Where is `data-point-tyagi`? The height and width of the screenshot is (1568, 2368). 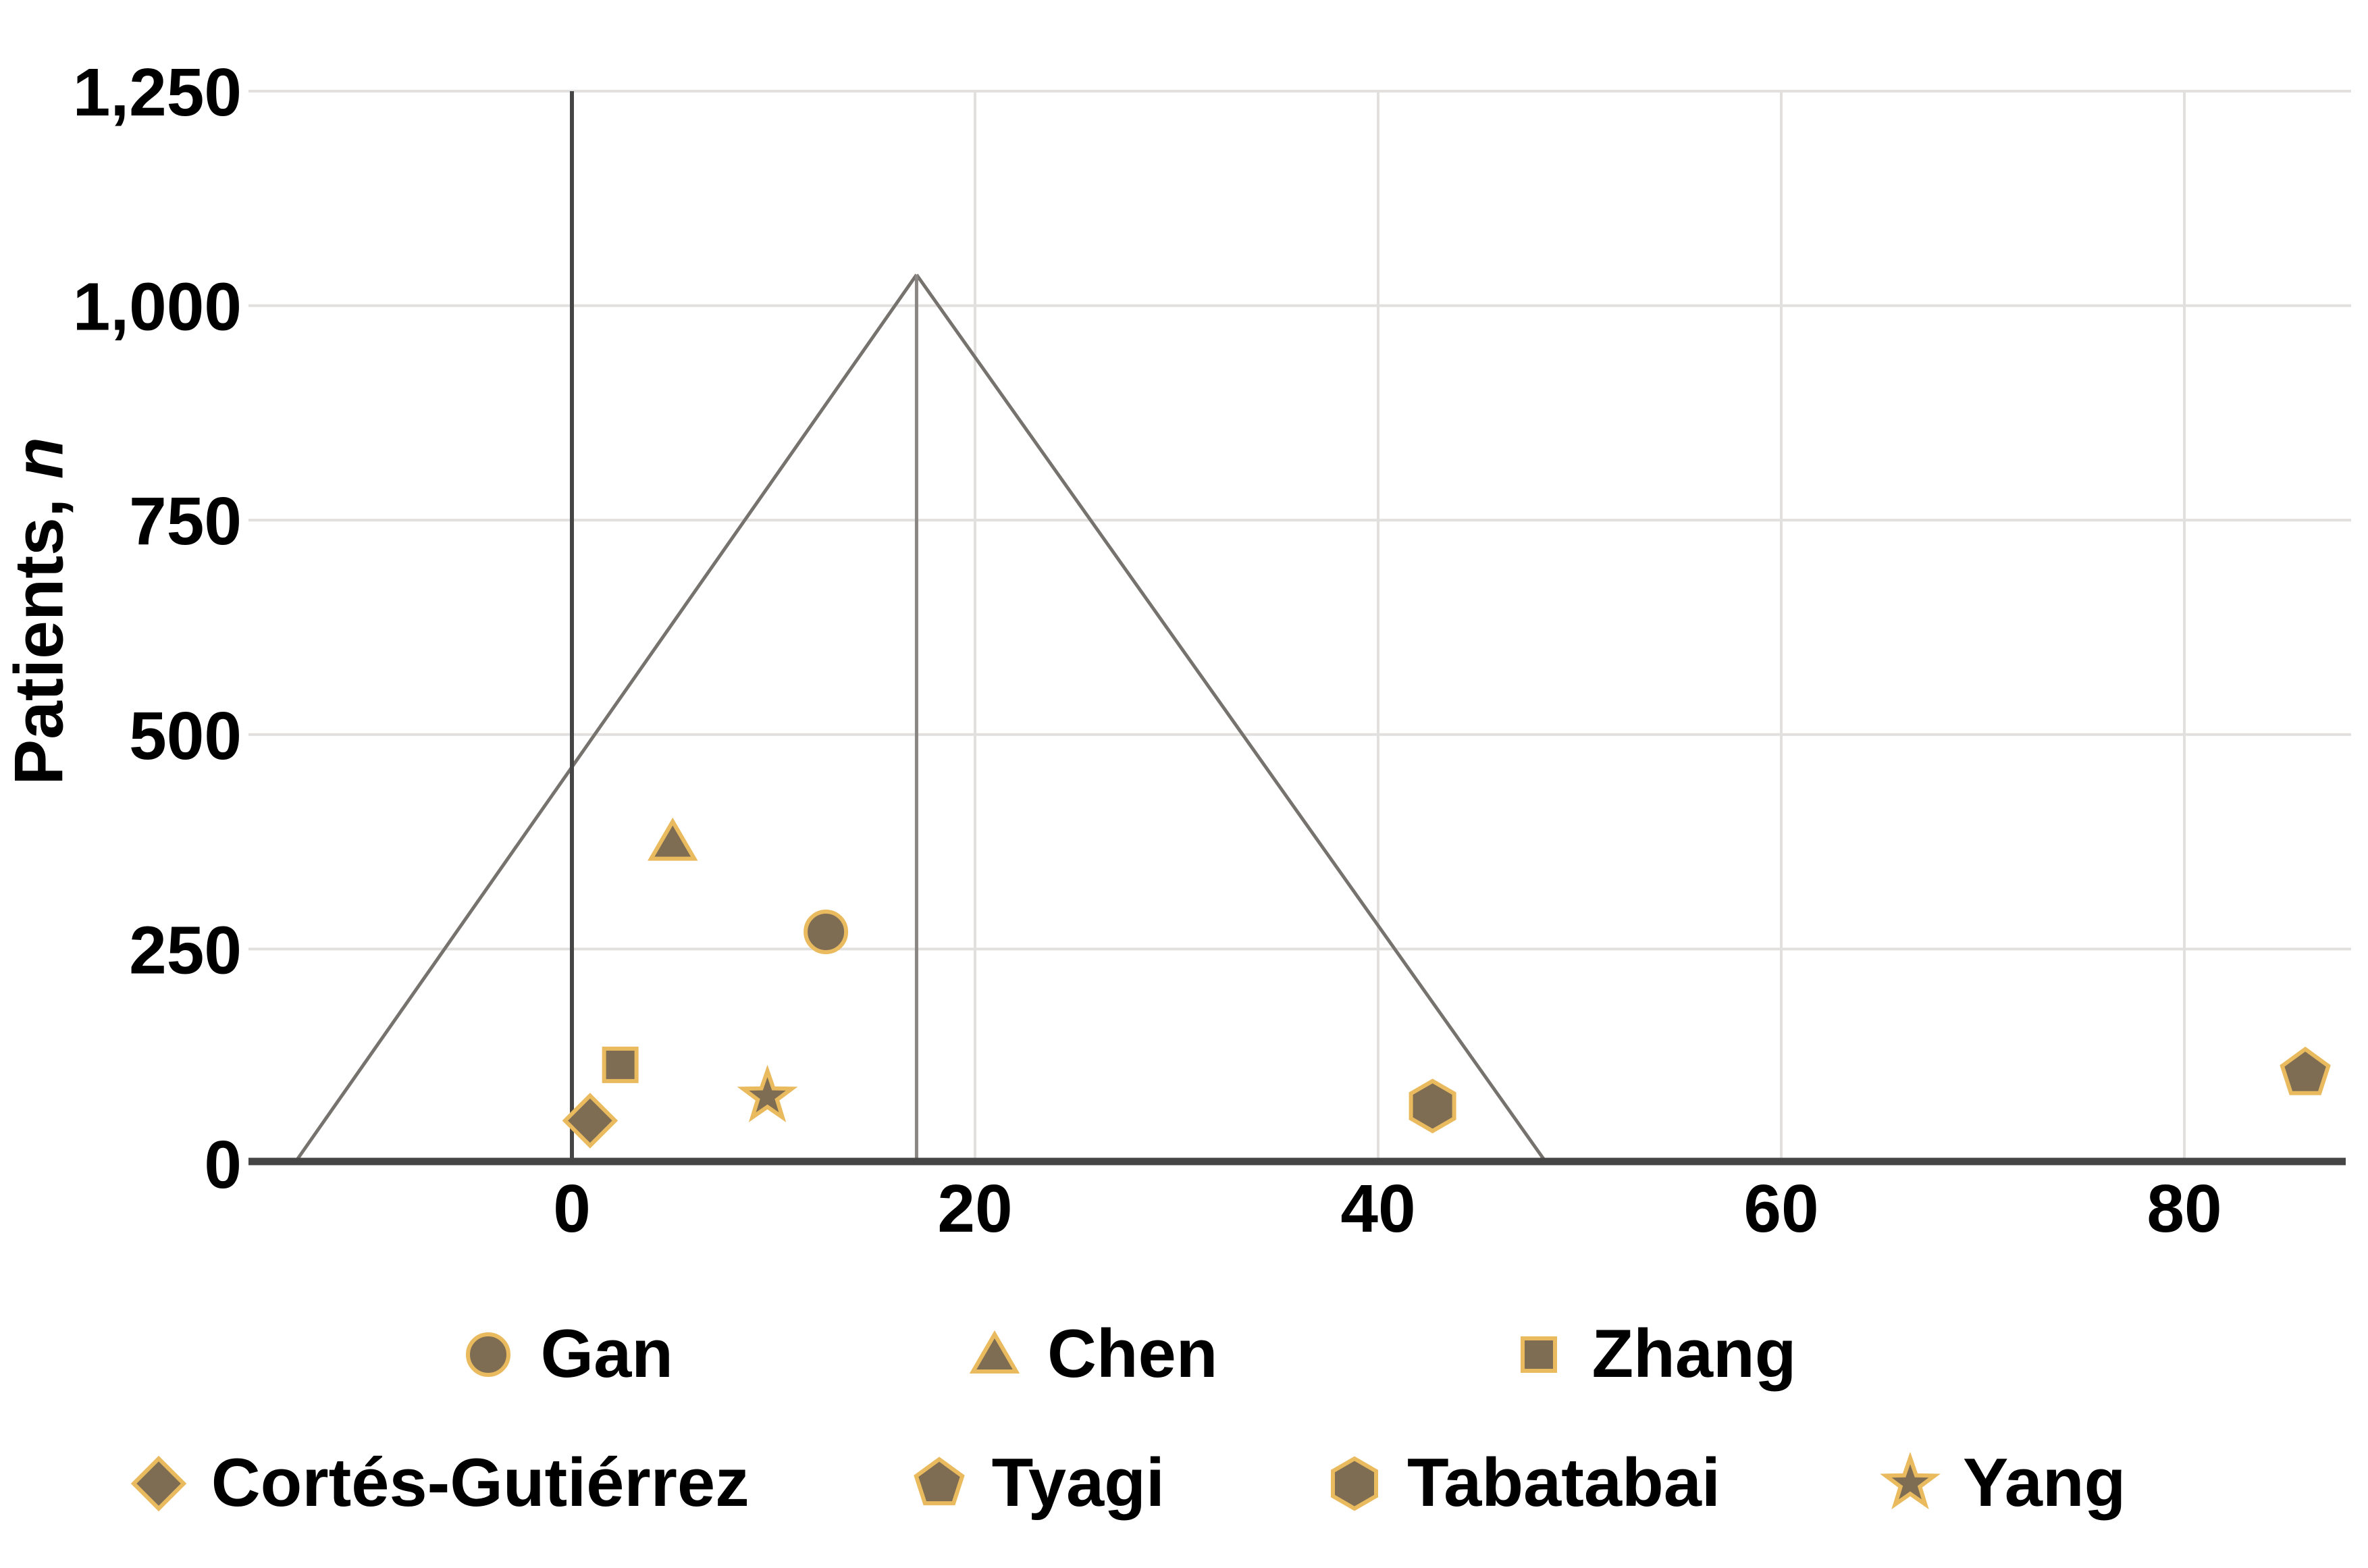 data-point-tyagi is located at coordinates (2306, 1070).